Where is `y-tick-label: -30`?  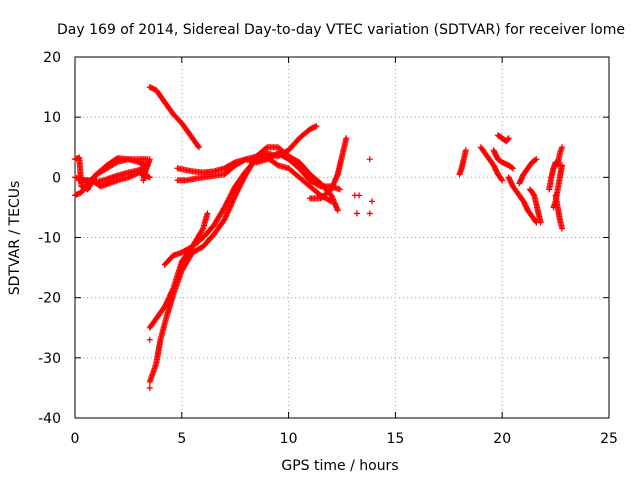
y-tick-label: -30 is located at coordinates (49, 359).